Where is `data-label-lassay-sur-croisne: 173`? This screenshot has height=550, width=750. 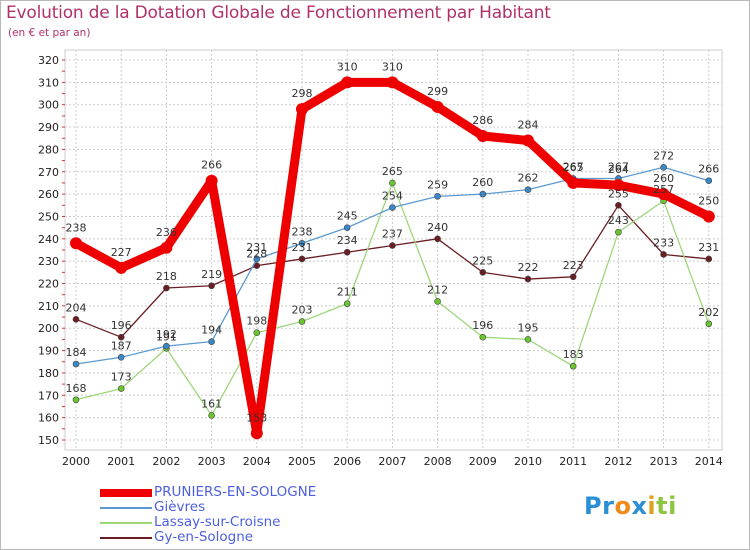 data-label-lassay-sur-croisne: 173 is located at coordinates (121, 377).